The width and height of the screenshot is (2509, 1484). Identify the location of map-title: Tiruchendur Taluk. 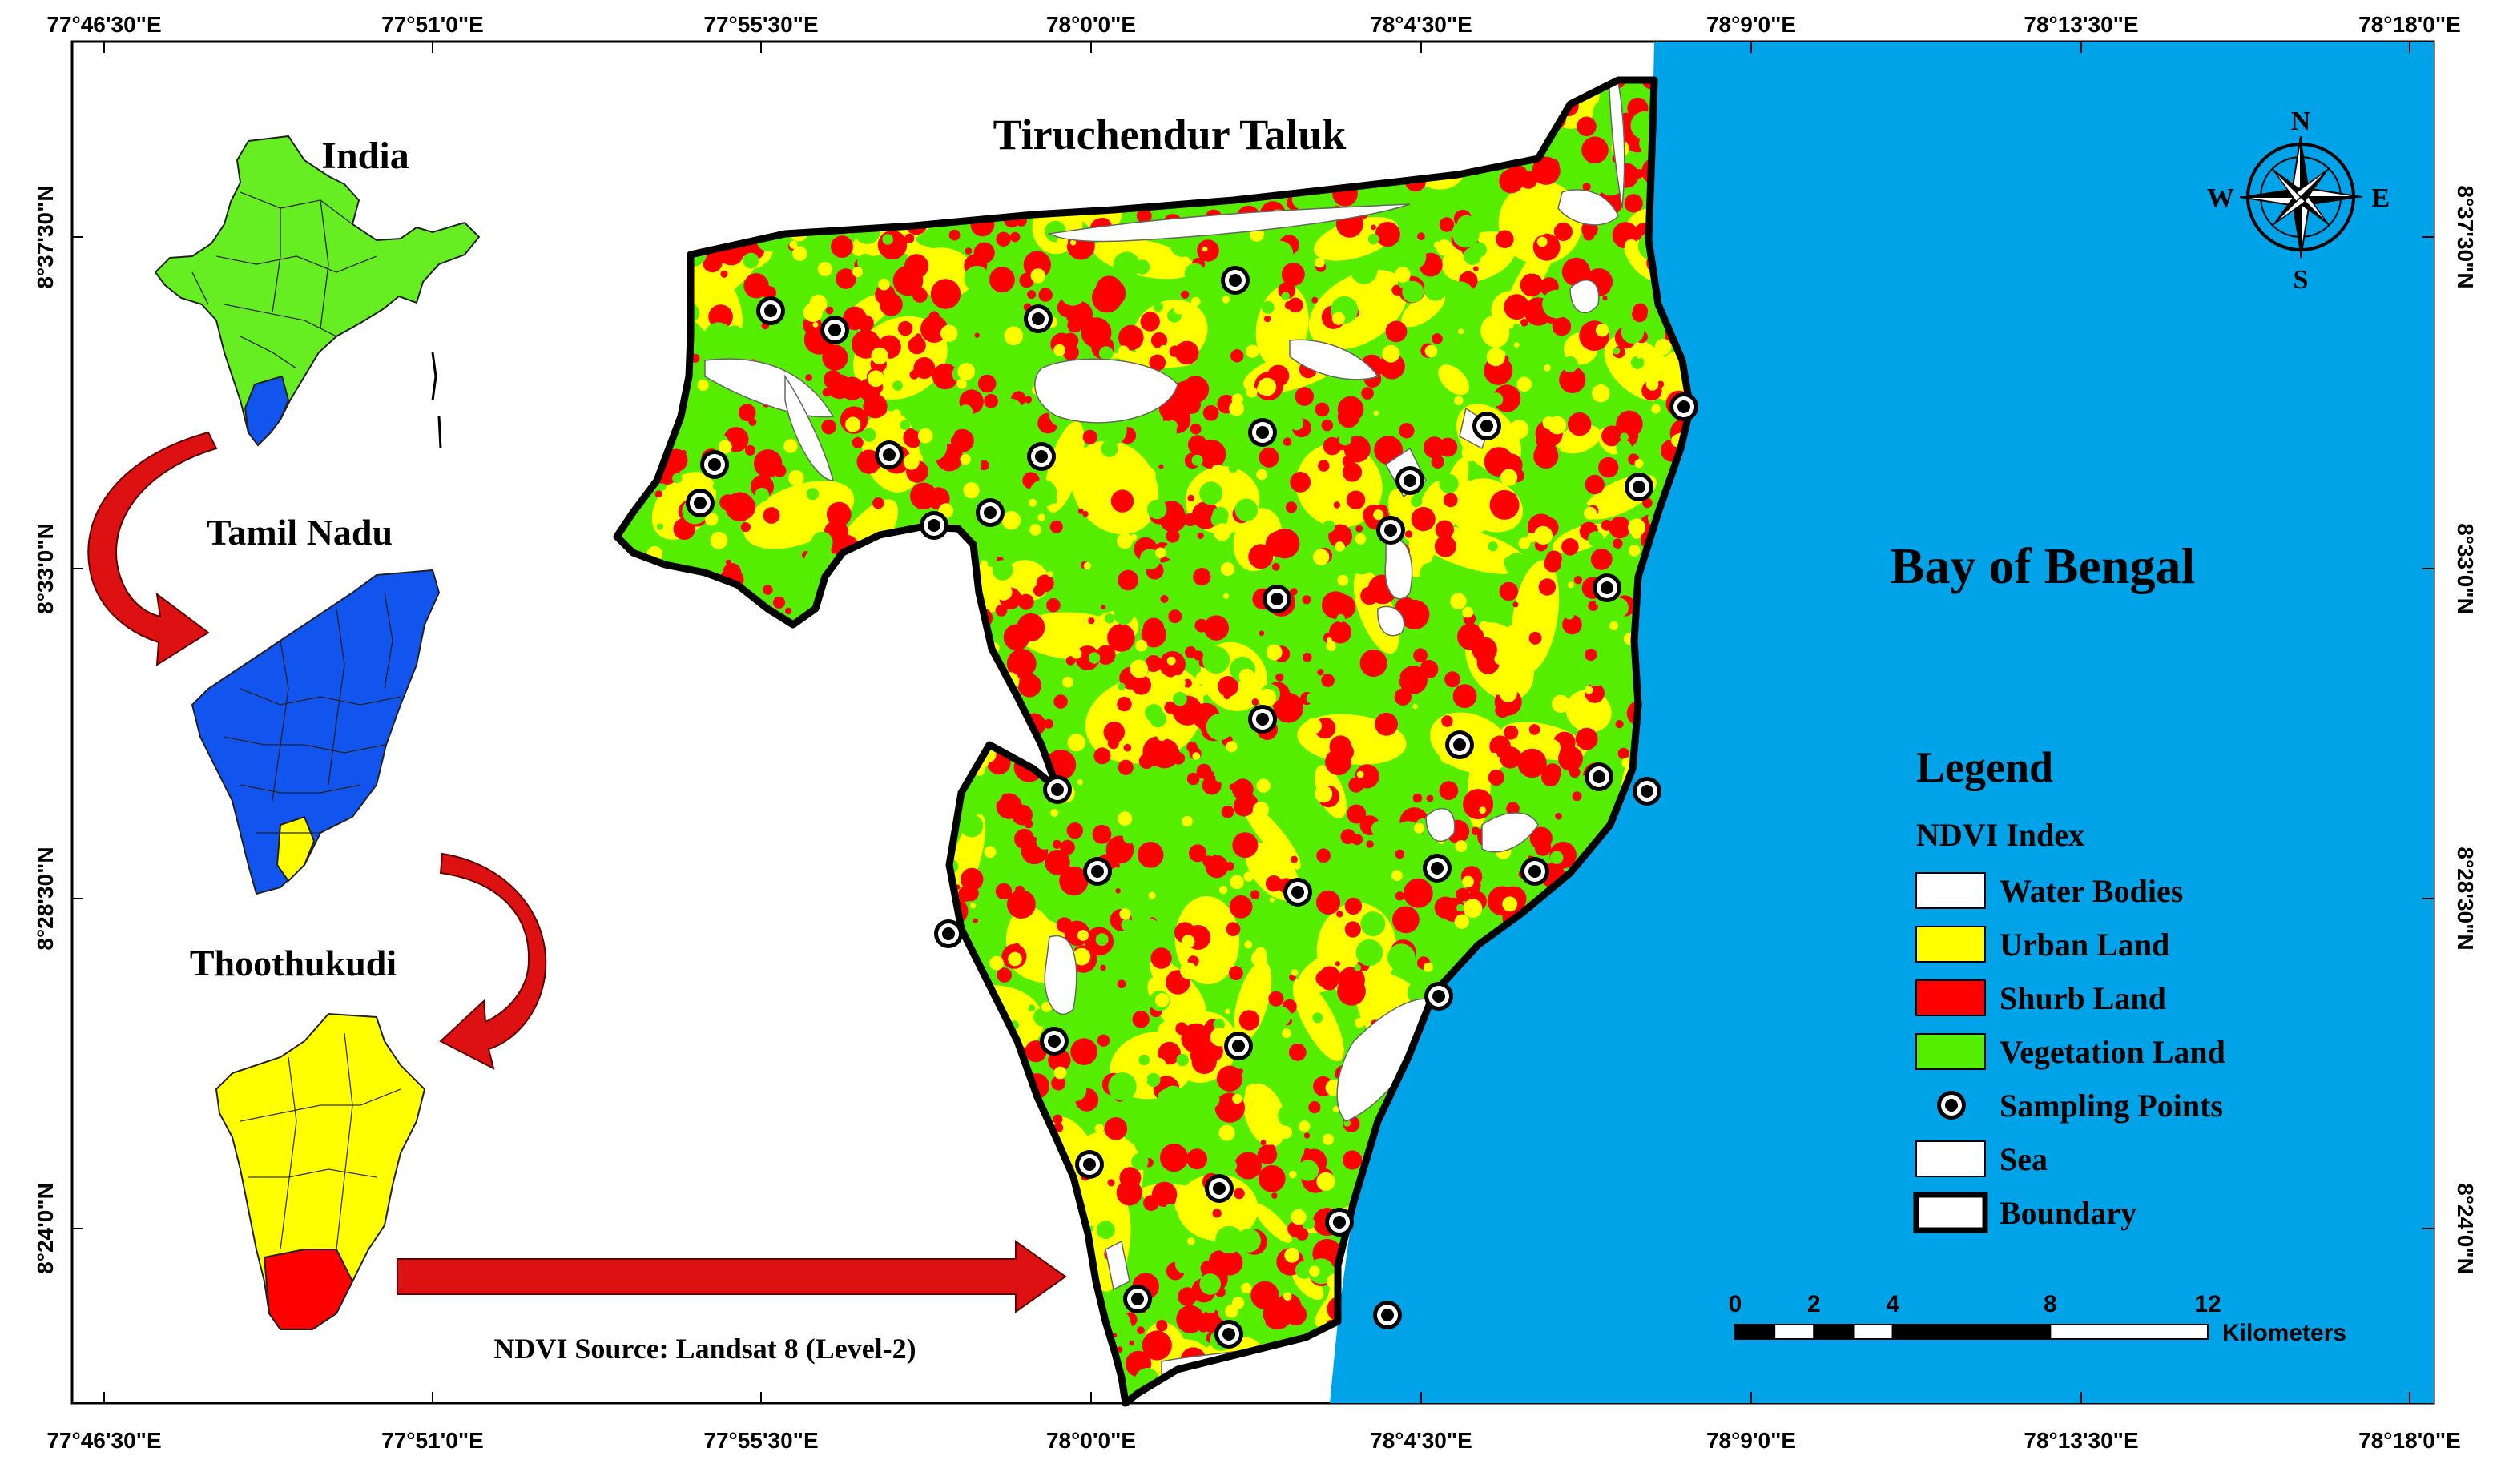
(1170, 135).